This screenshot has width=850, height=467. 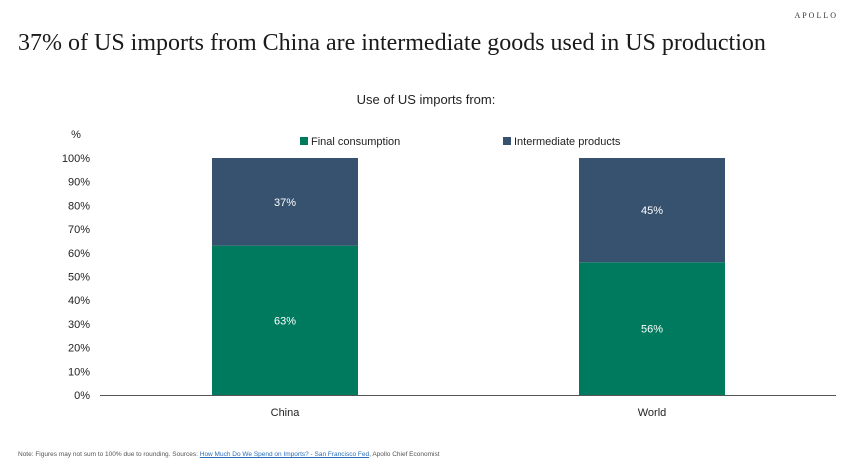 I want to click on footnote-suffix: , Apollo Chief Economist, so click(x=404, y=454).